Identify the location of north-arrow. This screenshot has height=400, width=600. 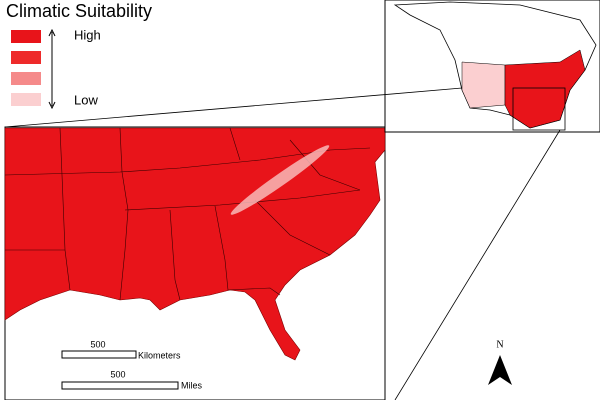
(500, 370).